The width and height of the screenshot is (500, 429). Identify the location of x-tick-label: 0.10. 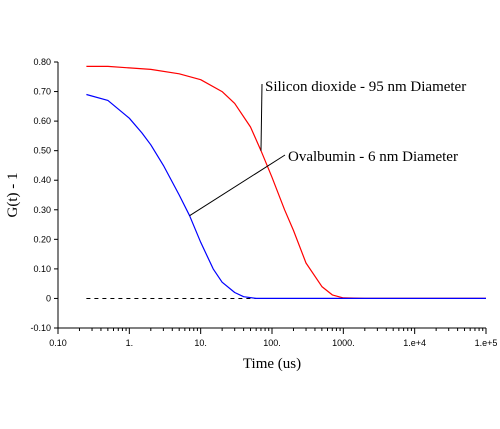
(58, 343).